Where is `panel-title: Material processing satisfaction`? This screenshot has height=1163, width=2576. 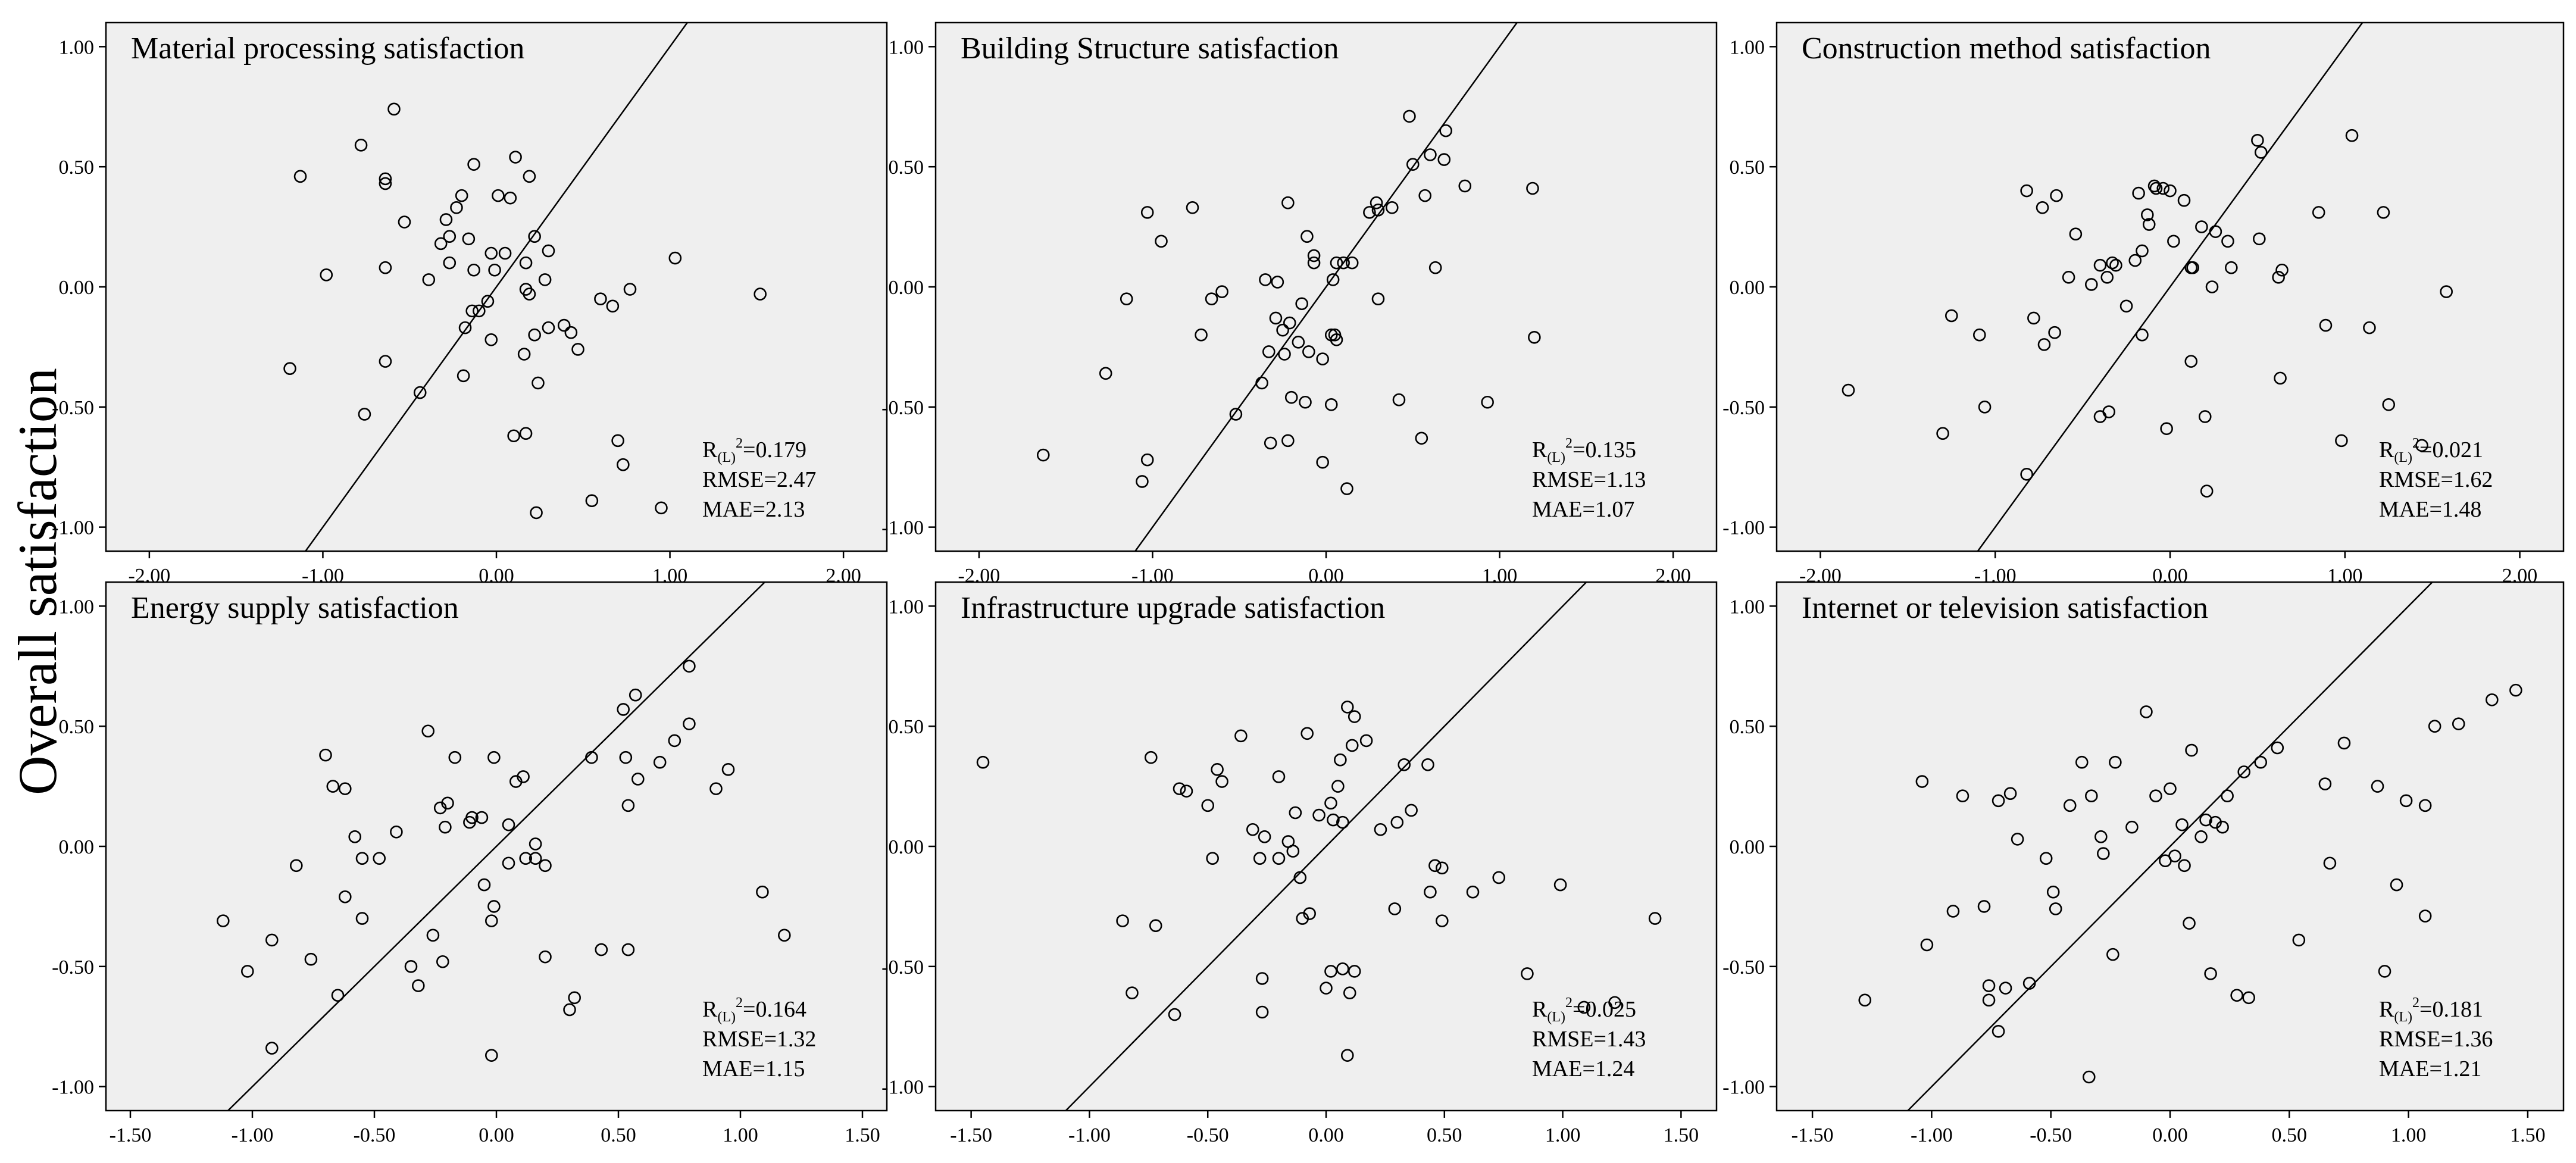 panel-title: Material processing satisfaction is located at coordinates (327, 48).